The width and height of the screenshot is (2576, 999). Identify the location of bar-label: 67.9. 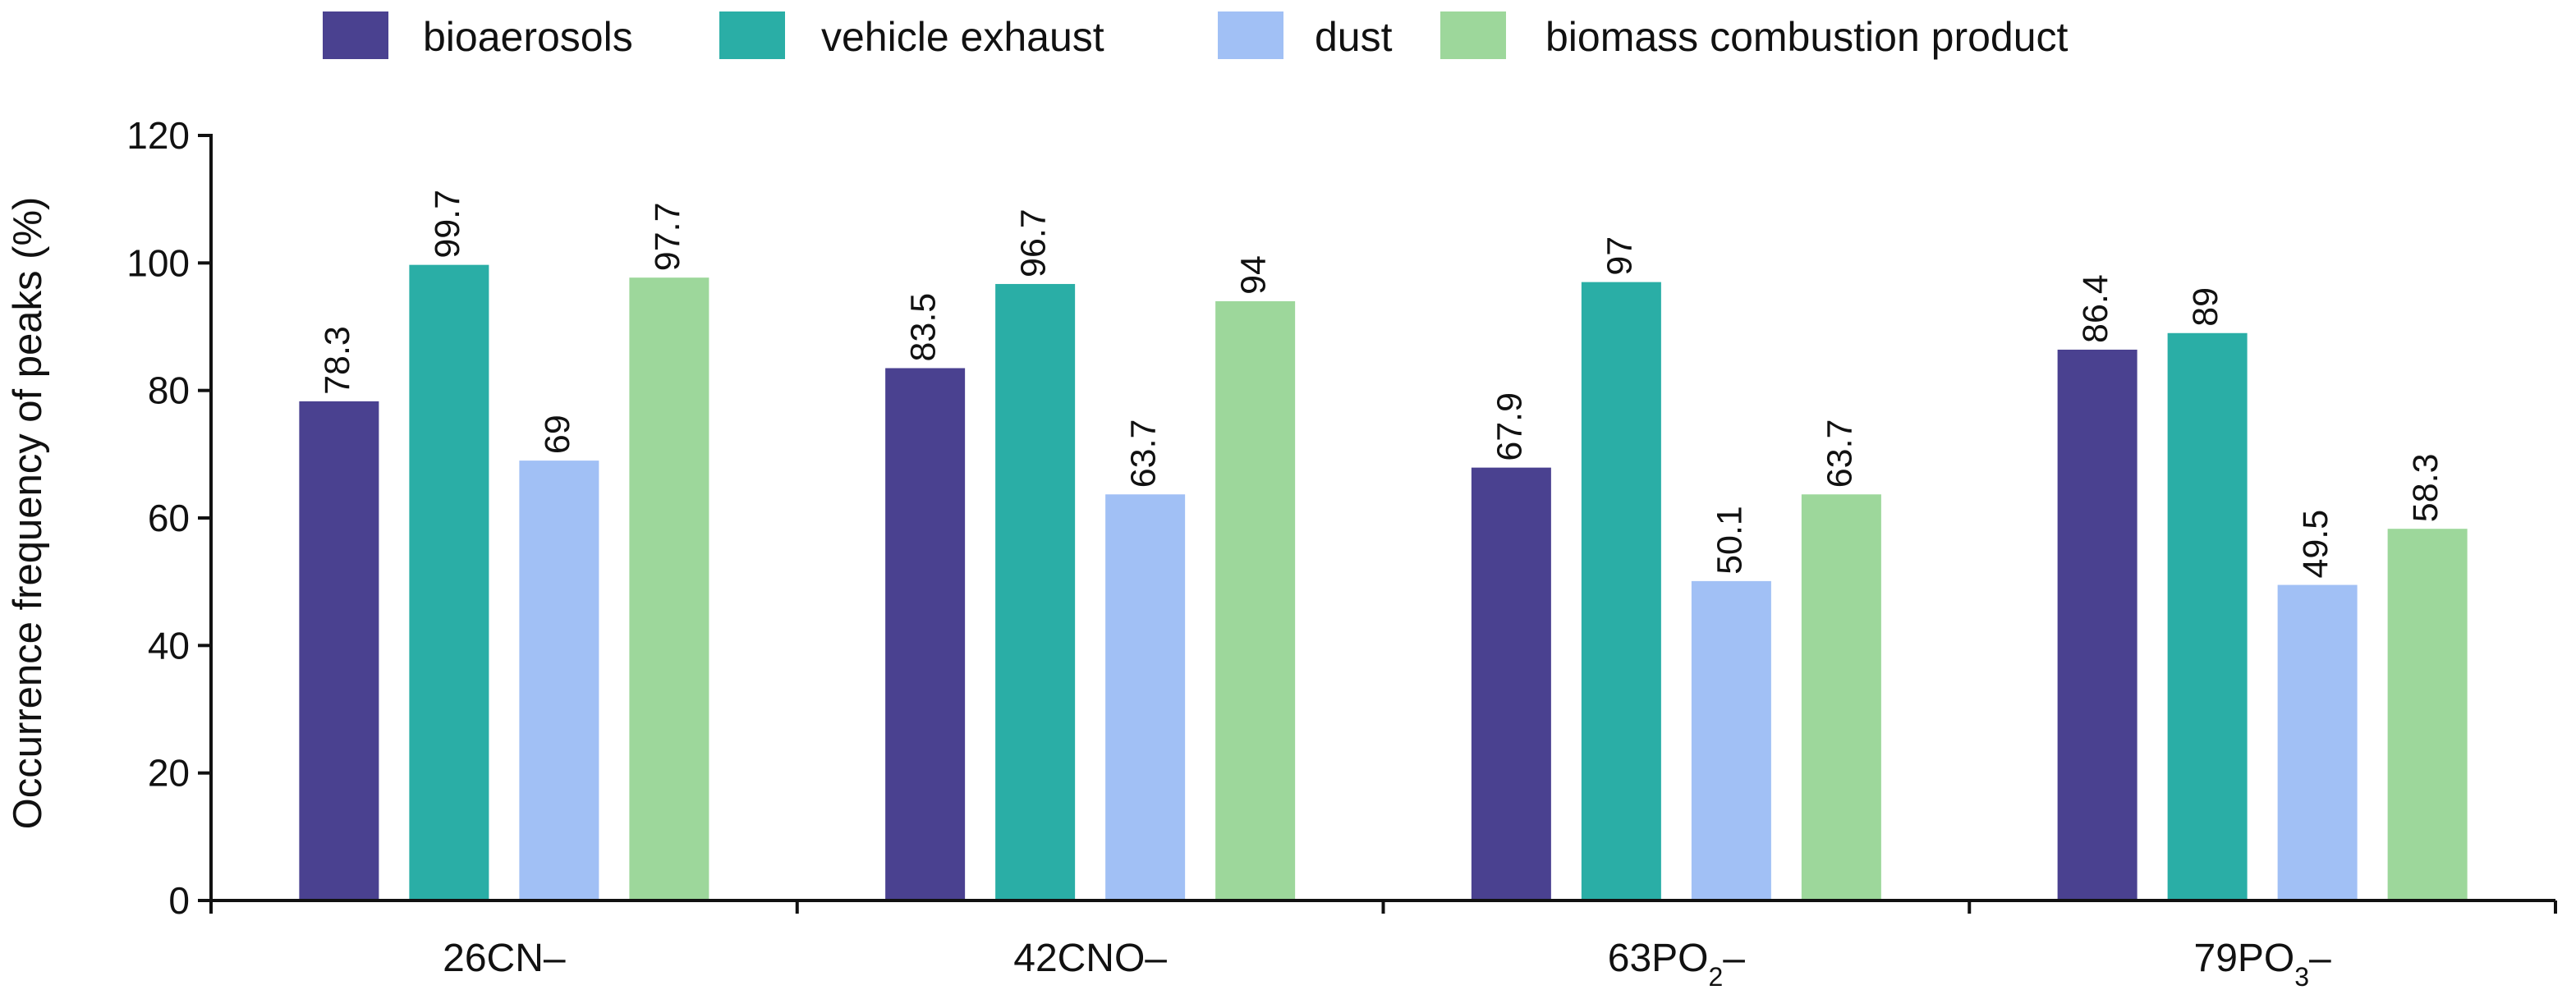
(1509, 427).